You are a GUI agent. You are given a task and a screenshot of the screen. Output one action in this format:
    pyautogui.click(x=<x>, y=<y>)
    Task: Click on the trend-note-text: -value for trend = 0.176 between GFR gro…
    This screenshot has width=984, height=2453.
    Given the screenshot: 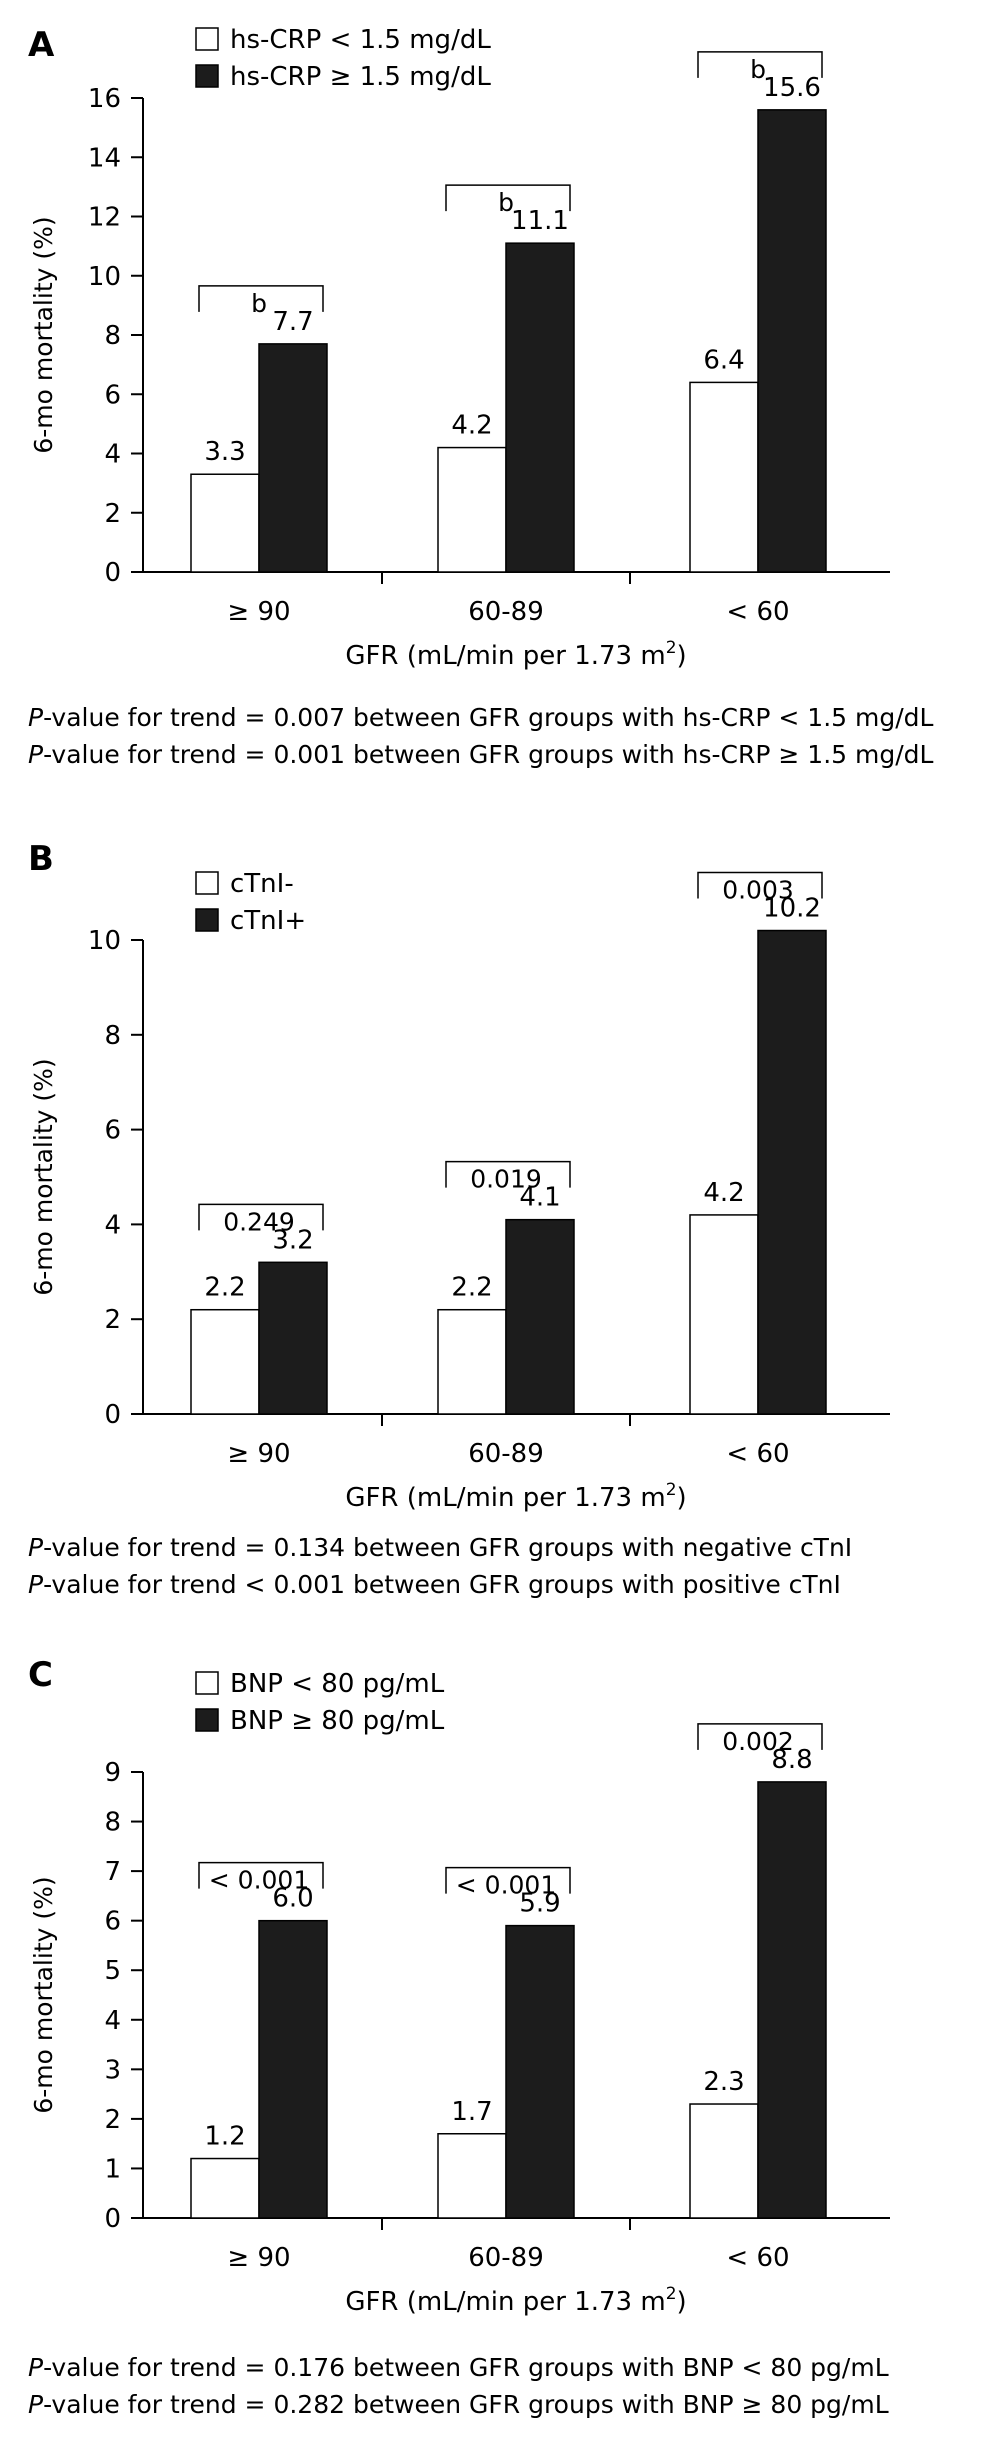 What is the action you would take?
    pyautogui.click(x=466, y=2367)
    